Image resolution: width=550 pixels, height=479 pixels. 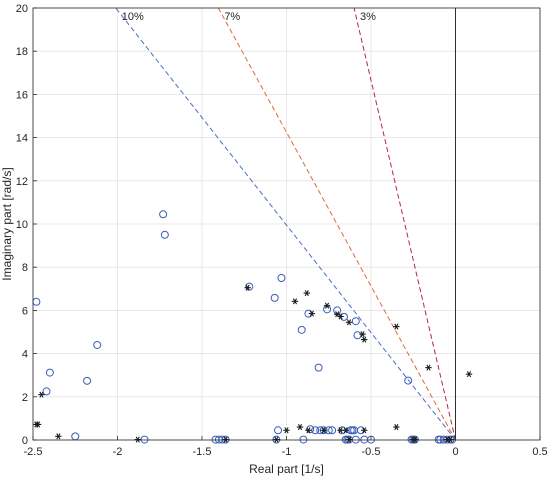 I want to click on damping-label: 3%, so click(x=368, y=17).